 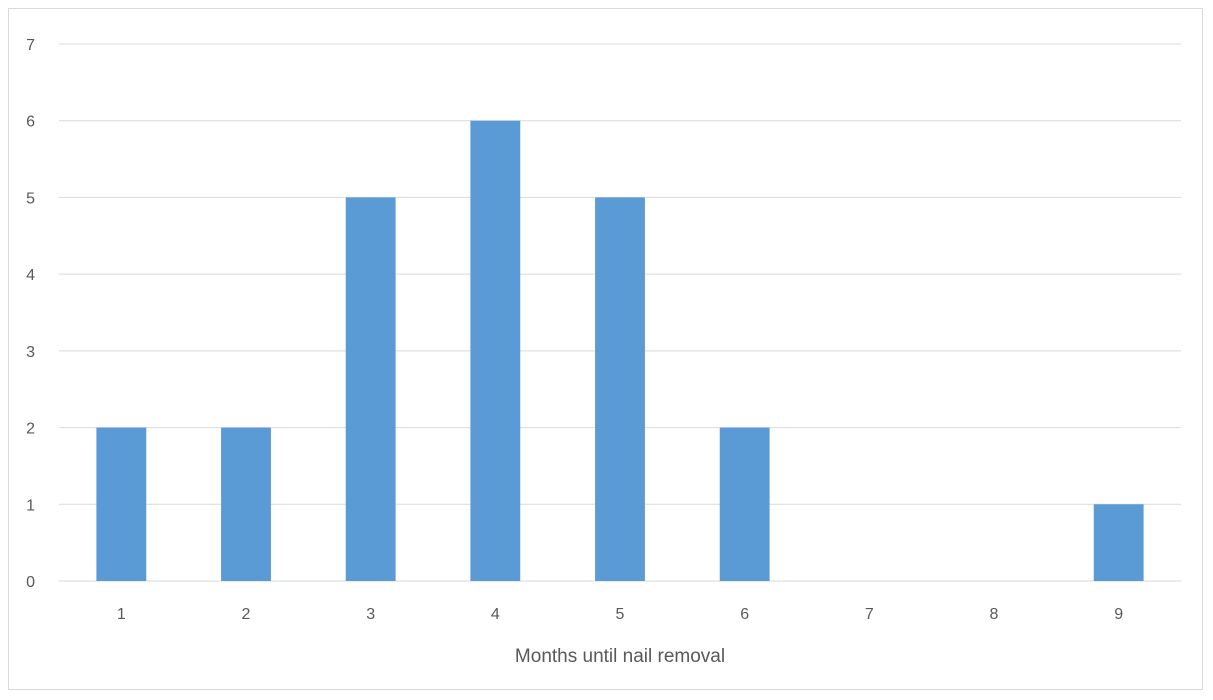 What do you see at coordinates (744, 614) in the screenshot?
I see `x-tick-label: 6` at bounding box center [744, 614].